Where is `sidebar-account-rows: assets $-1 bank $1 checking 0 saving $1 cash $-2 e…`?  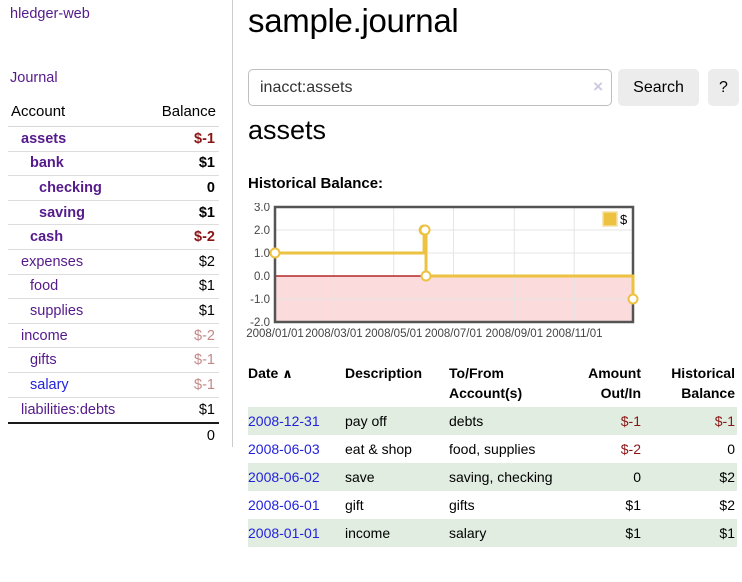
sidebar-account-rows: assets $-1 bank $1 checking 0 saving $1 cash $-2 e… is located at coordinates (113, 274).